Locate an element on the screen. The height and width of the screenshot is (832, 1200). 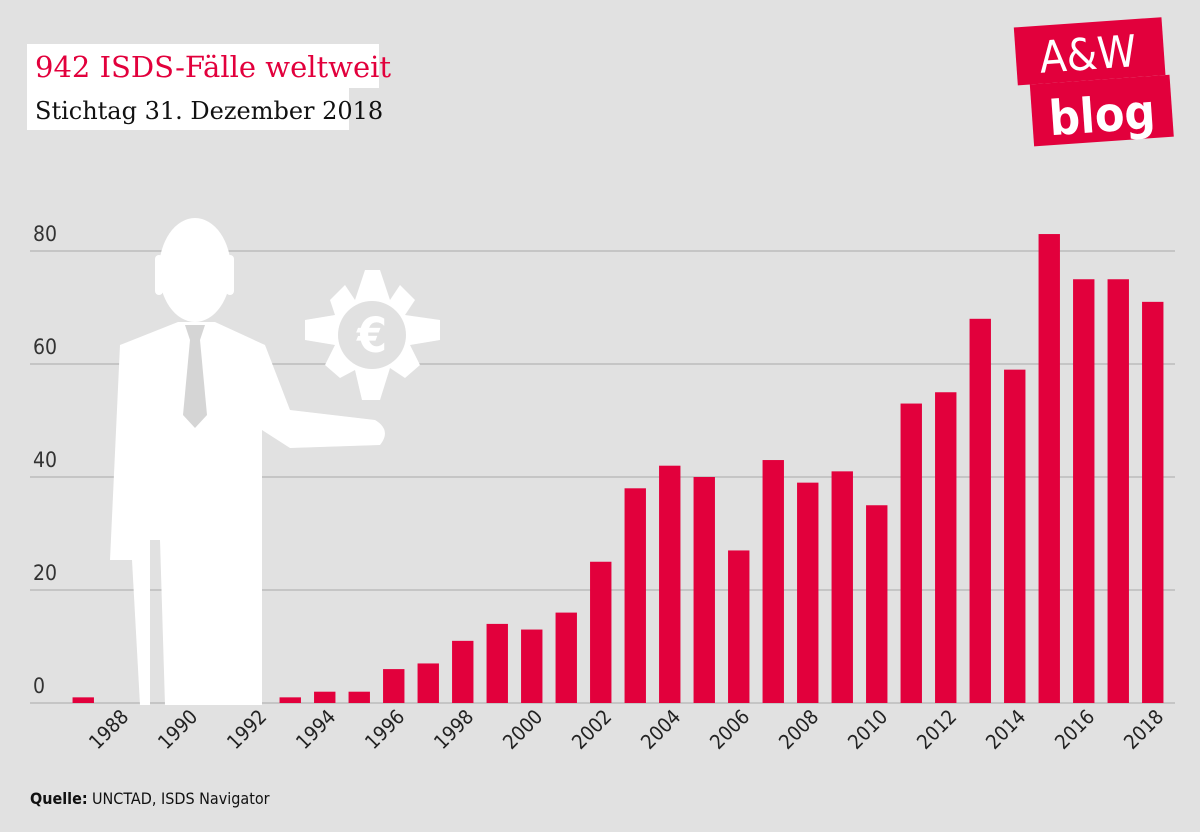
tie is located at coordinates (195, 376).